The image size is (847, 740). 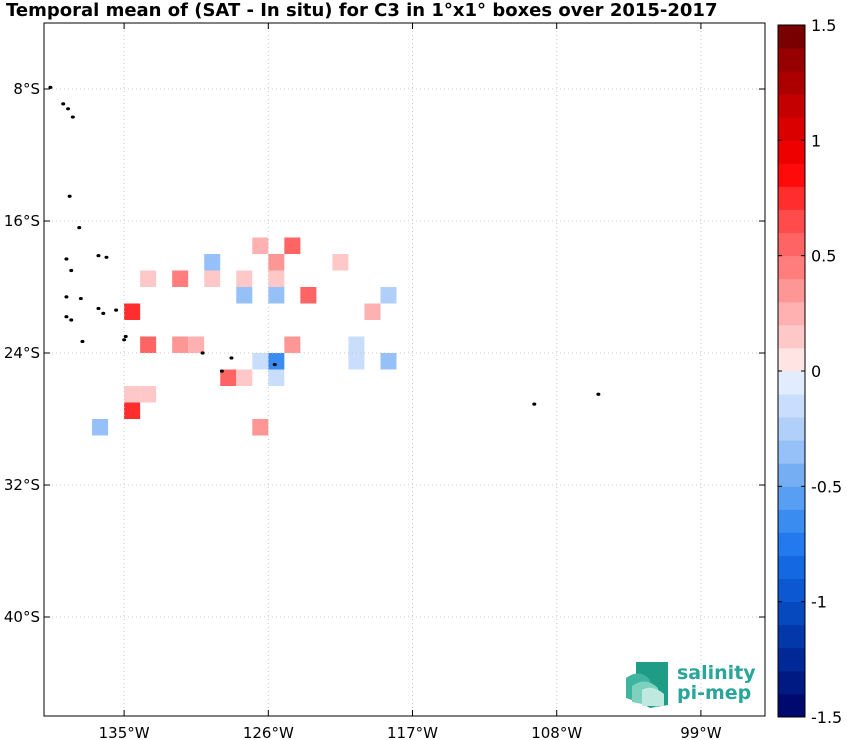 What do you see at coordinates (826, 486) in the screenshot?
I see `colorbar-tick-label: -0.5` at bounding box center [826, 486].